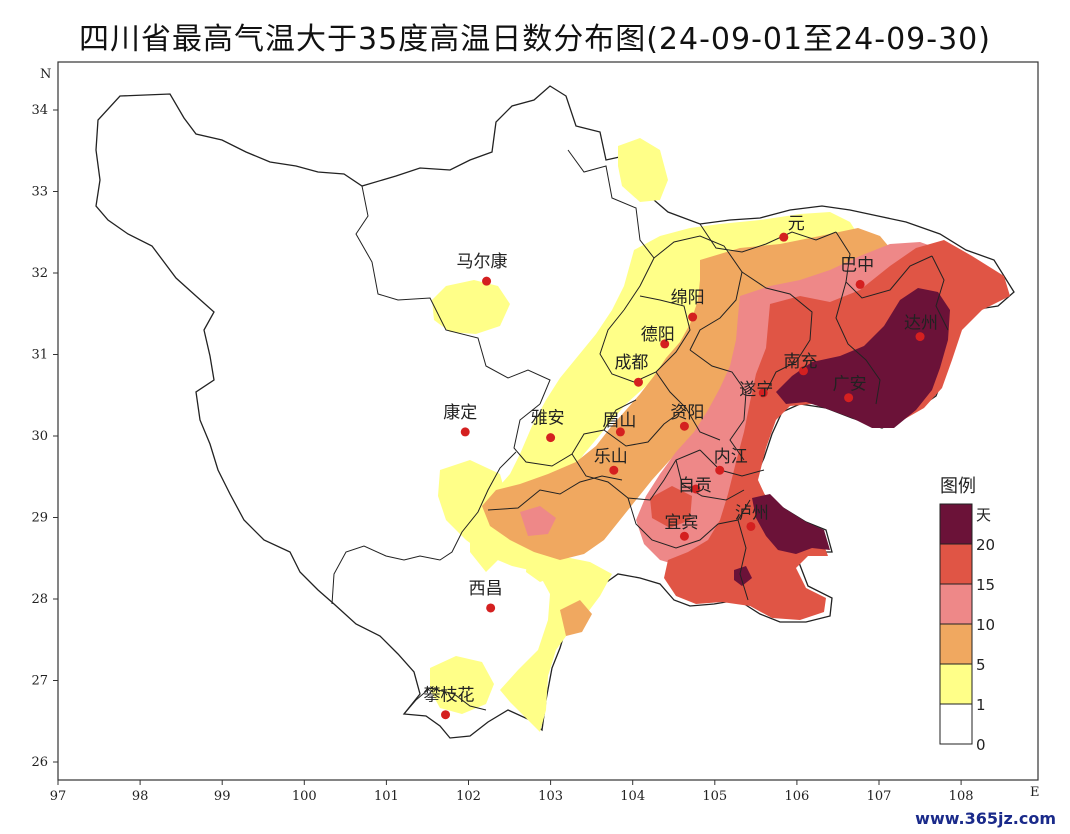 The height and width of the screenshot is (834, 1070). I want to click on city-label: 康定, so click(460, 413).